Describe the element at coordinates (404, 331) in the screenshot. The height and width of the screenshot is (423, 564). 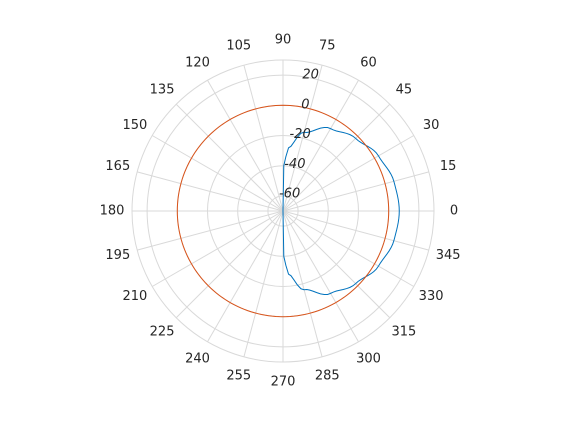
I see `angle-tick-label: 315` at that location.